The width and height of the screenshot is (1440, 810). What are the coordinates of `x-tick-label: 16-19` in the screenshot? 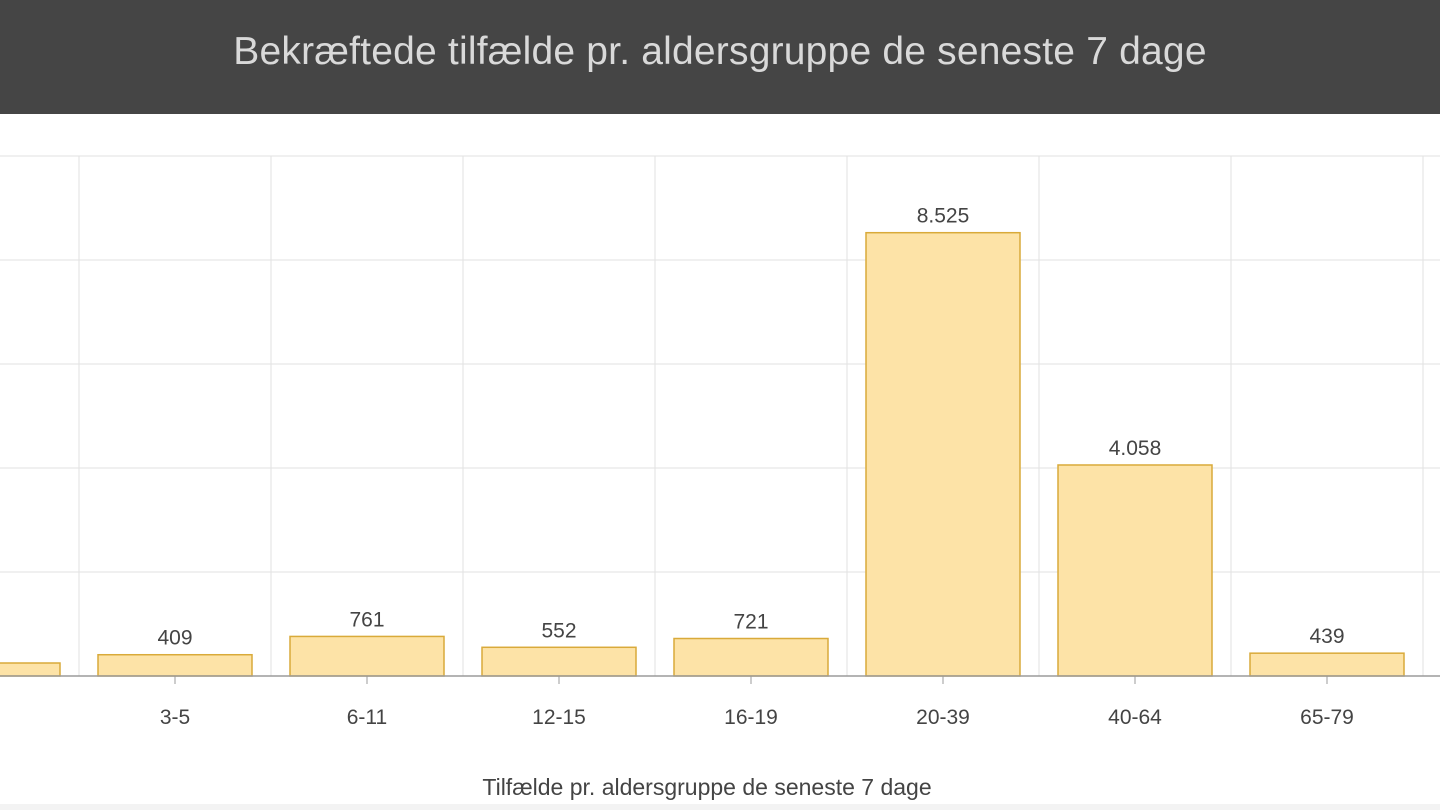 It's located at (751, 717).